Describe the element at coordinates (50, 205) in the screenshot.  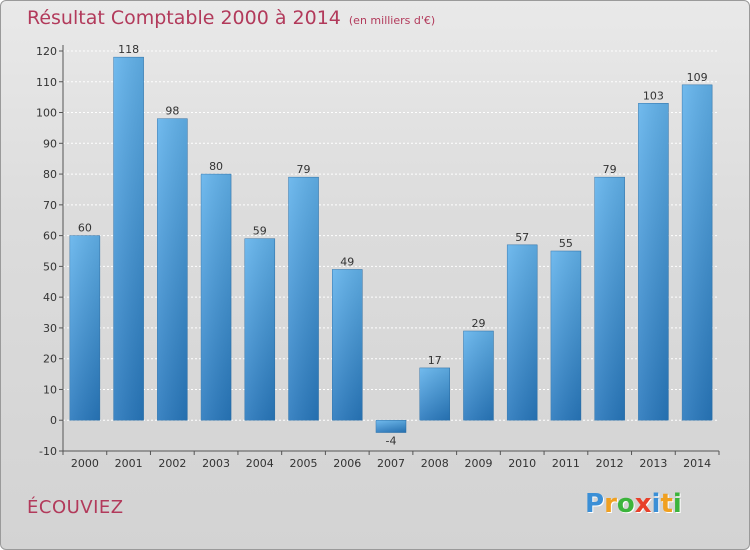
I see `y-tick-label: 70` at that location.